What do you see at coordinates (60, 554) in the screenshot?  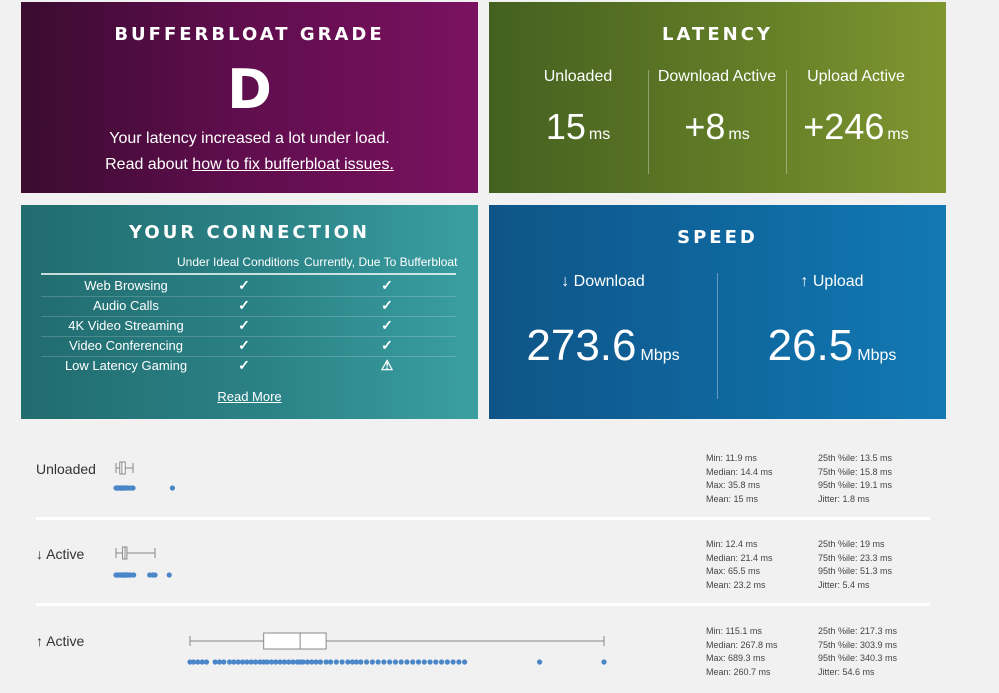 I see `download-active-row-label: ↓ Active` at bounding box center [60, 554].